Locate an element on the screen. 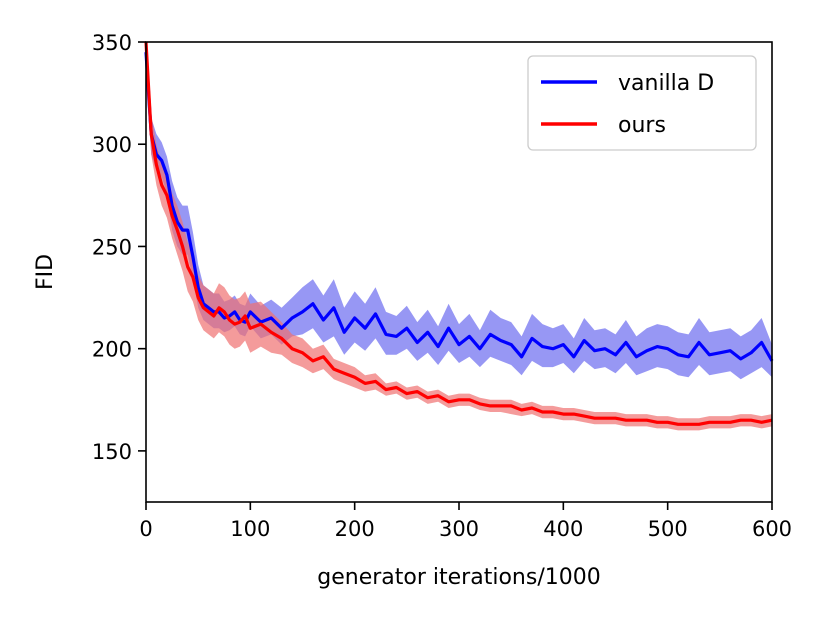 The width and height of the screenshot is (830, 623). x-tick-label: 200 is located at coordinates (355, 529).